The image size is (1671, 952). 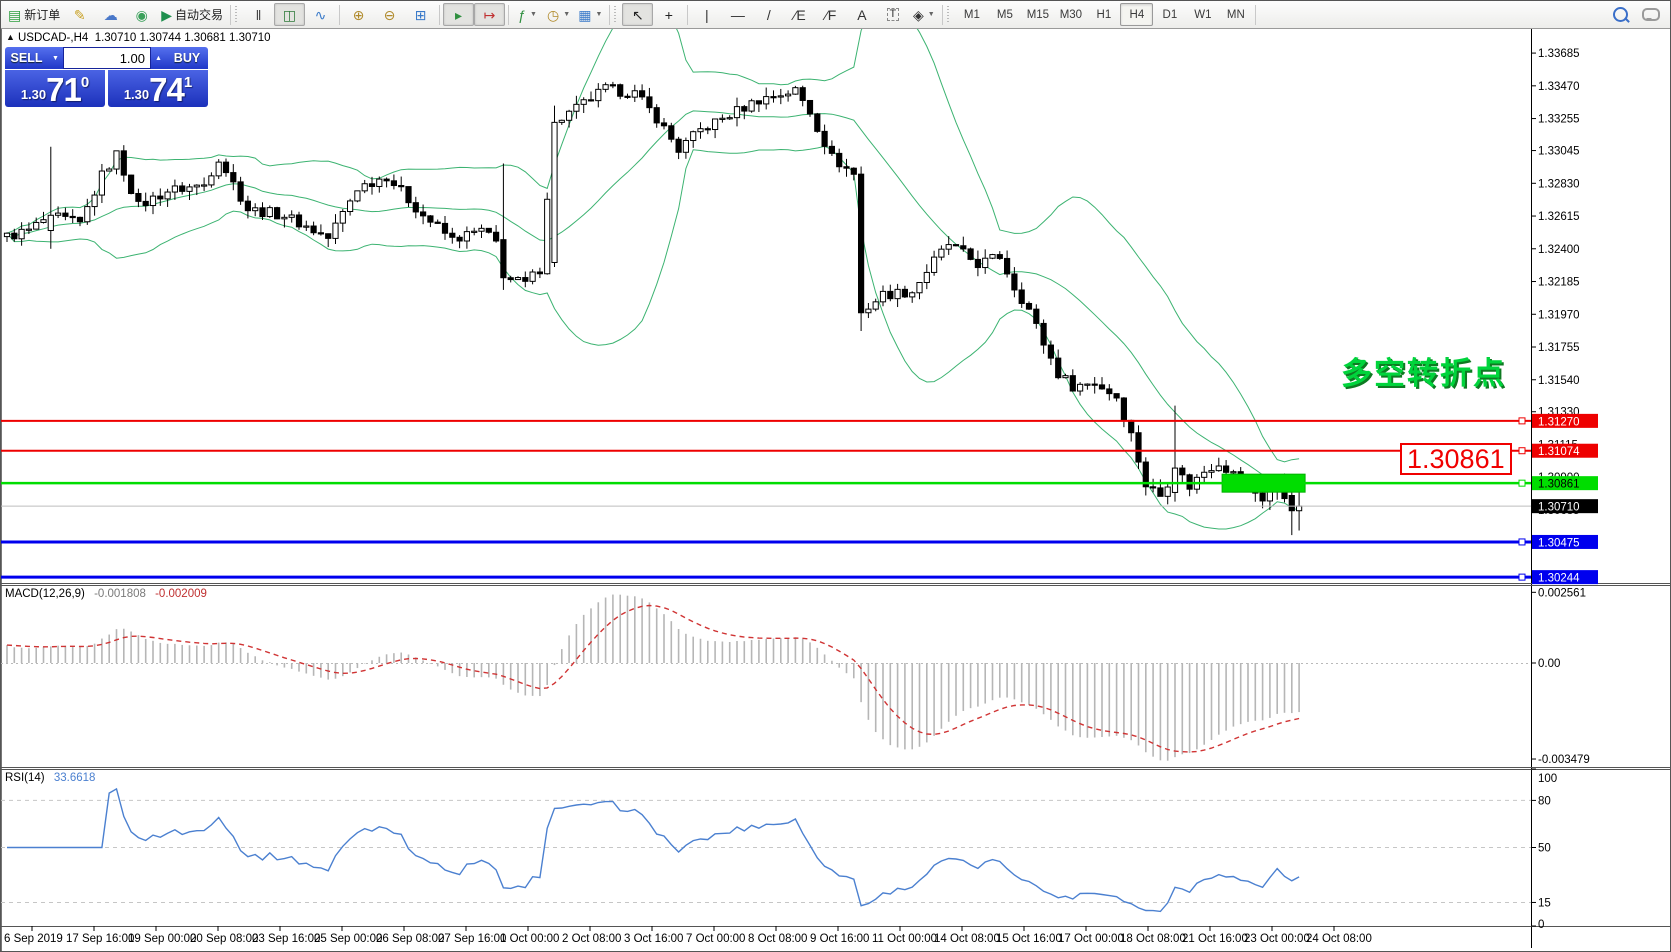 What do you see at coordinates (768, 14) in the screenshot?
I see `trendline-button: /` at bounding box center [768, 14].